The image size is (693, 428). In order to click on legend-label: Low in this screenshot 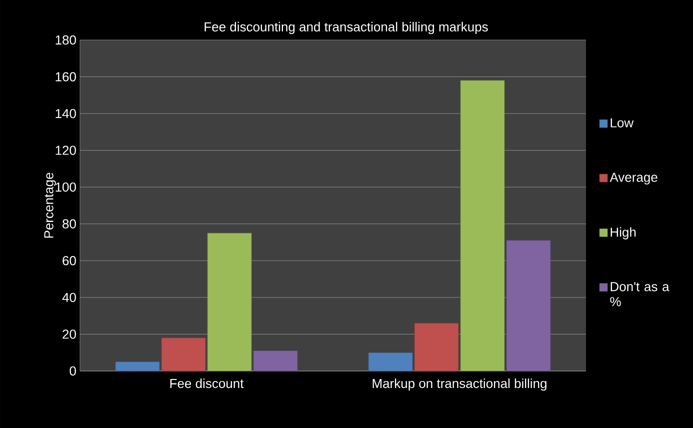, I will do `click(622, 123)`.